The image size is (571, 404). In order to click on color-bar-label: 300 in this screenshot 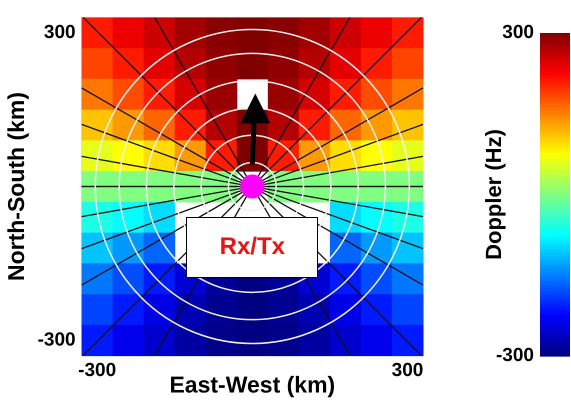, I will do `click(518, 33)`.